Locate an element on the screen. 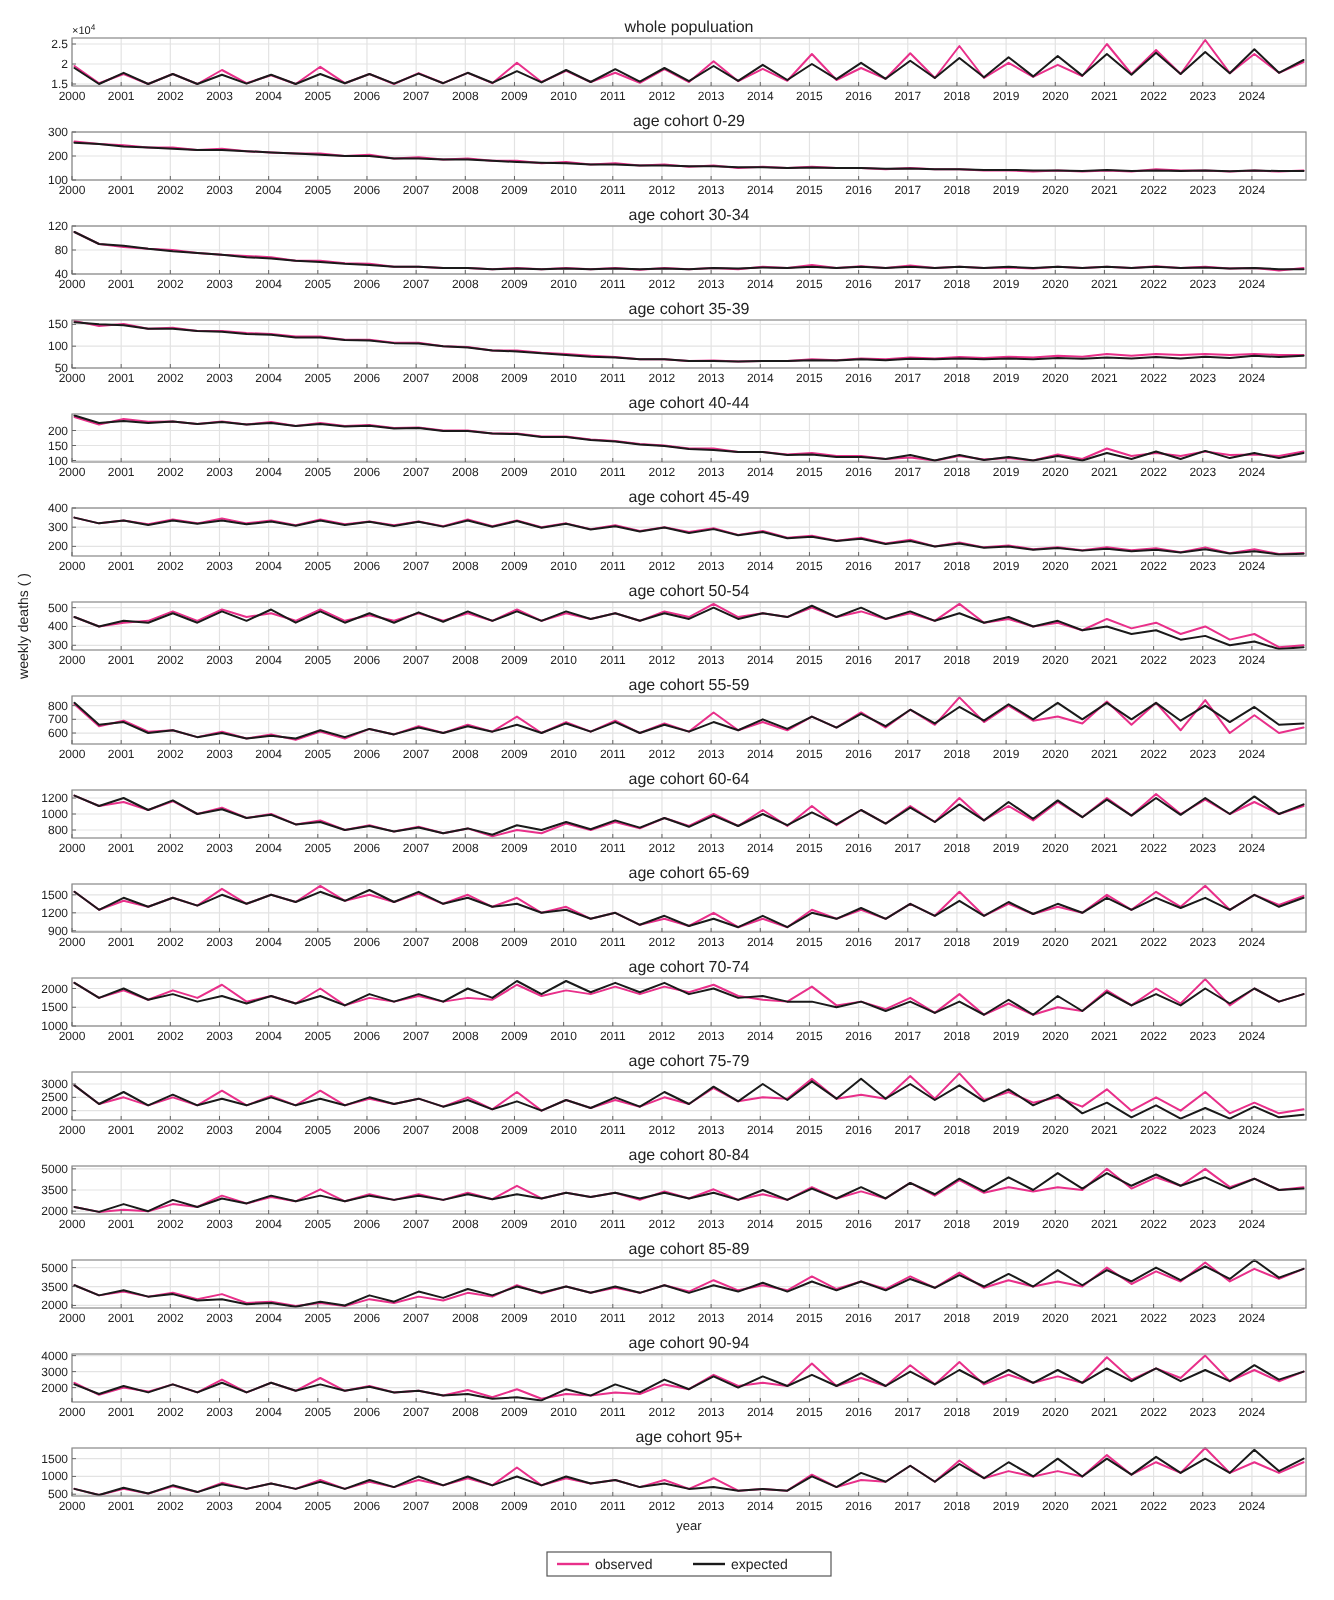 This screenshot has height=1600, width=1334. chart-title: whole populuation is located at coordinates (688, 27).